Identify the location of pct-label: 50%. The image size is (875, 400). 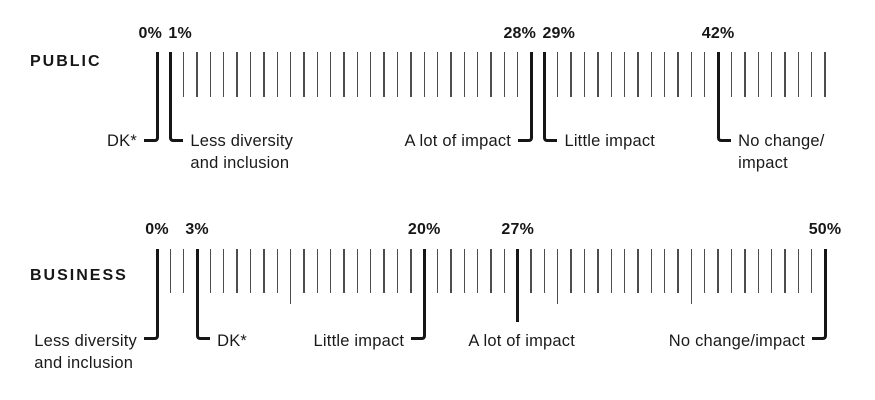
(825, 229).